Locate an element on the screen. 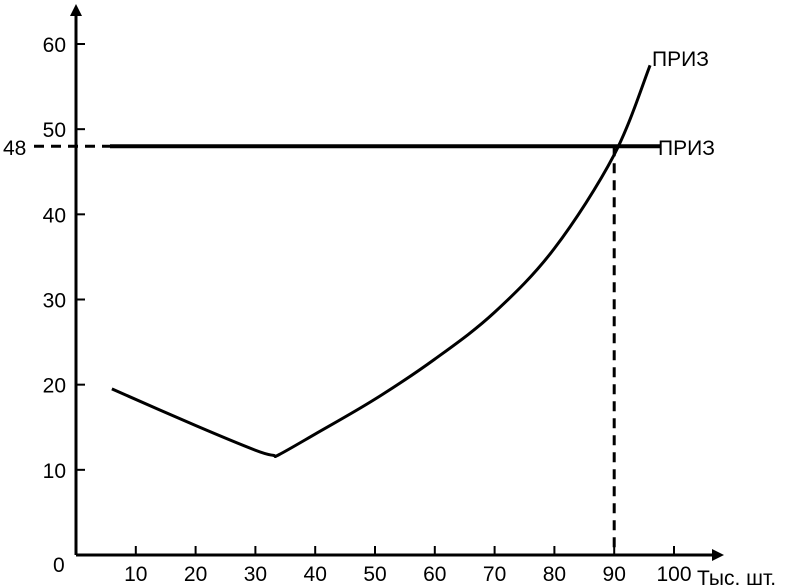 The height and width of the screenshot is (588, 790). x-tick-label: 30 is located at coordinates (255, 574).